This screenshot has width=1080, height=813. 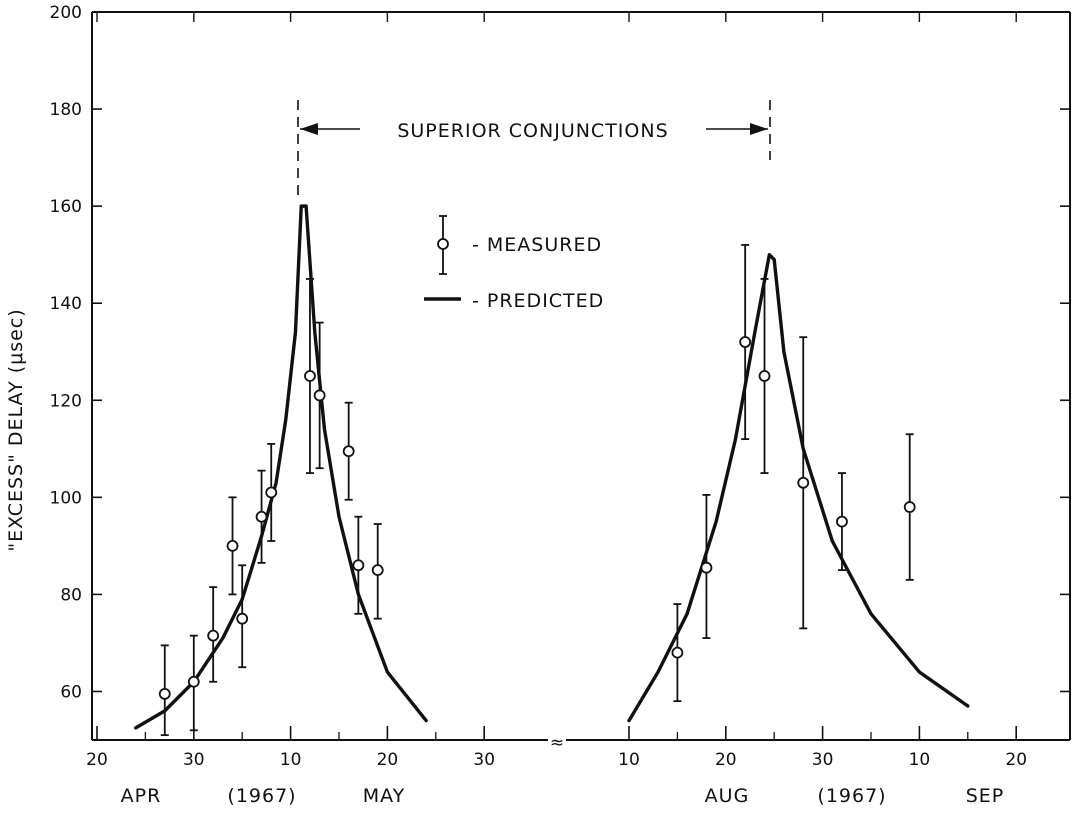 What do you see at coordinates (534, 148) in the screenshot?
I see `conjunction-annotation: SUPERIOR CONJUNCTIONS` at bounding box center [534, 148].